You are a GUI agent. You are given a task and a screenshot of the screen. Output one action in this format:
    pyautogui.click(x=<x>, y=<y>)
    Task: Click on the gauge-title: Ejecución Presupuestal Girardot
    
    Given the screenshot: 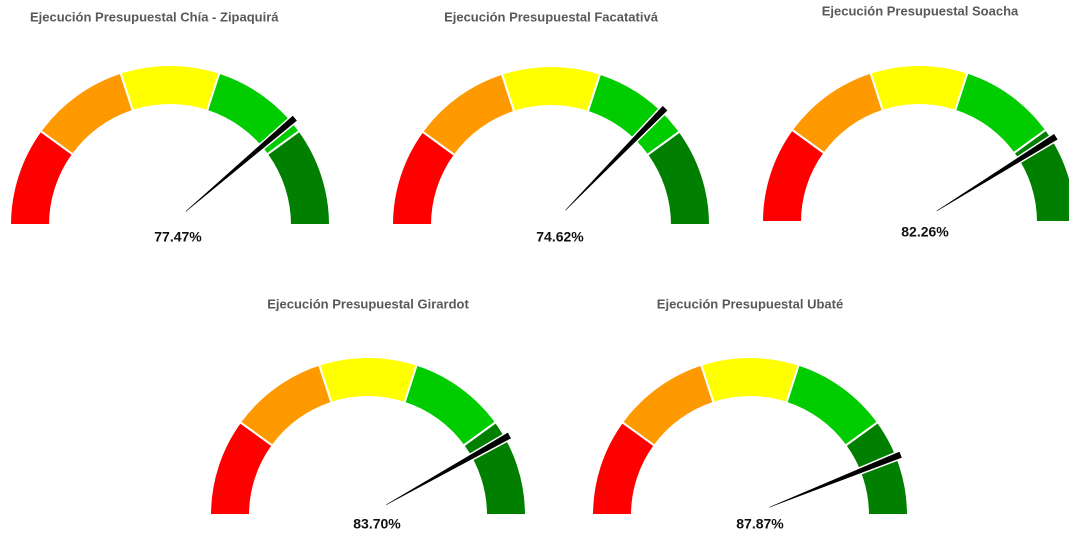 What is the action you would take?
    pyautogui.click(x=368, y=303)
    